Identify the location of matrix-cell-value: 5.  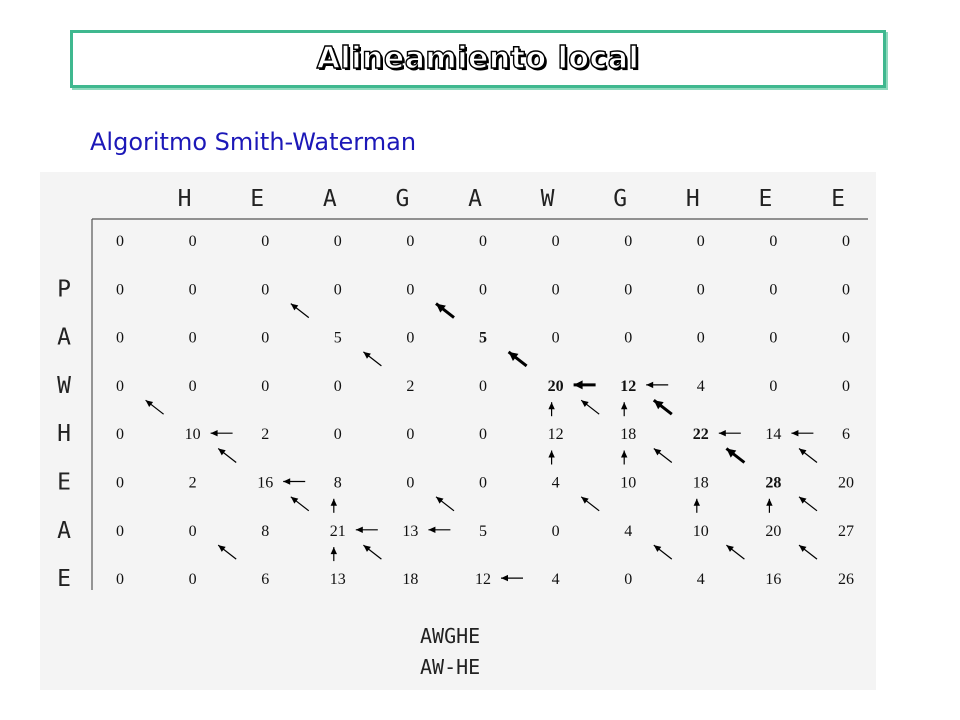
(338, 338).